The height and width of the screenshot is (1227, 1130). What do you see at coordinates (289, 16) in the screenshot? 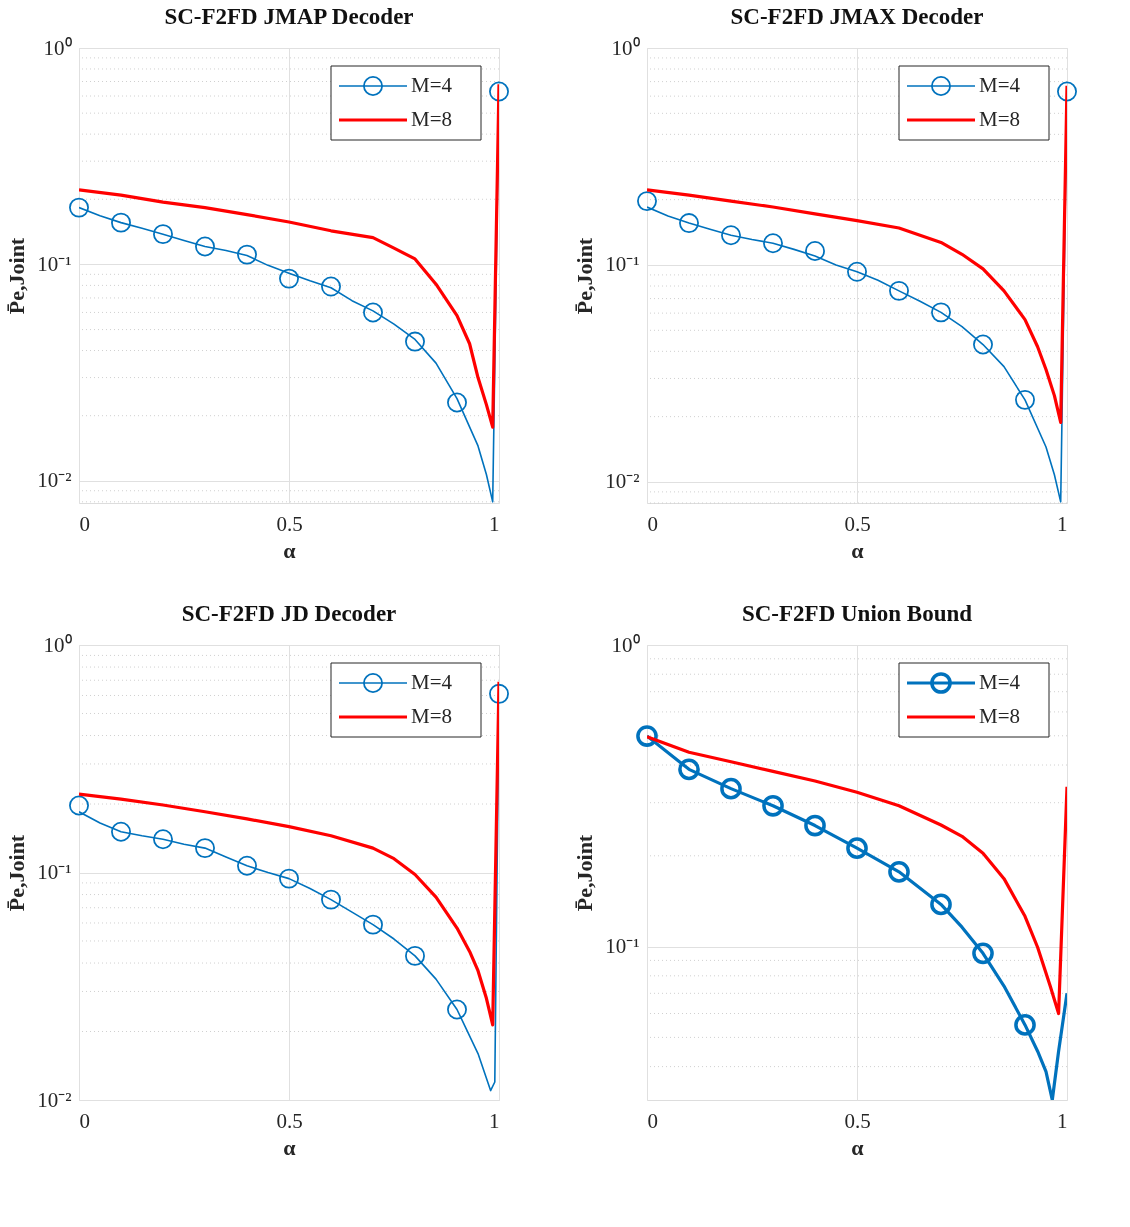
I see `chart-title: SC-F2FD JMAP Decoder` at bounding box center [289, 16].